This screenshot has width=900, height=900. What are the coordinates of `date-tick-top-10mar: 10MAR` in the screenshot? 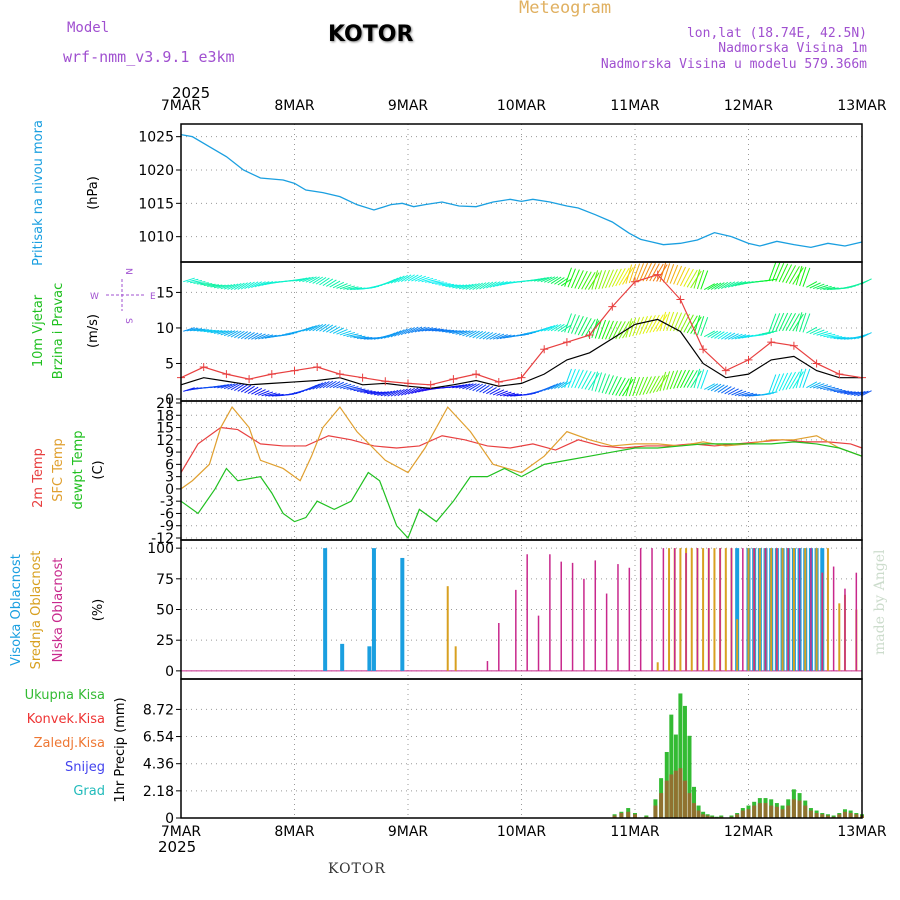 It's located at (521, 106).